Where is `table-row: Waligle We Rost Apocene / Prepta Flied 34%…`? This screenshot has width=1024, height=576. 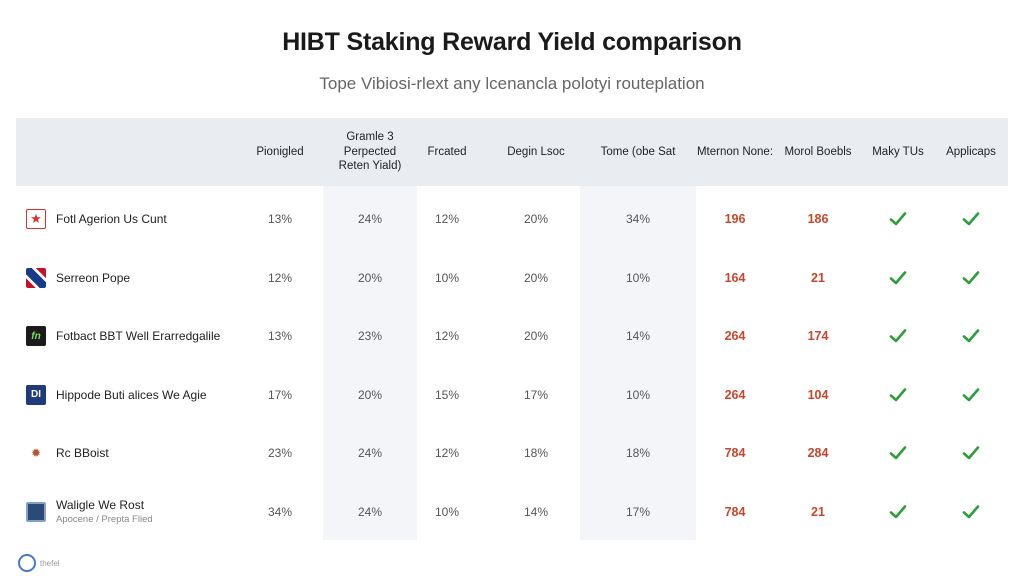 table-row: Waligle We Rost Apocene / Prepta Flied 34%… is located at coordinates (512, 512).